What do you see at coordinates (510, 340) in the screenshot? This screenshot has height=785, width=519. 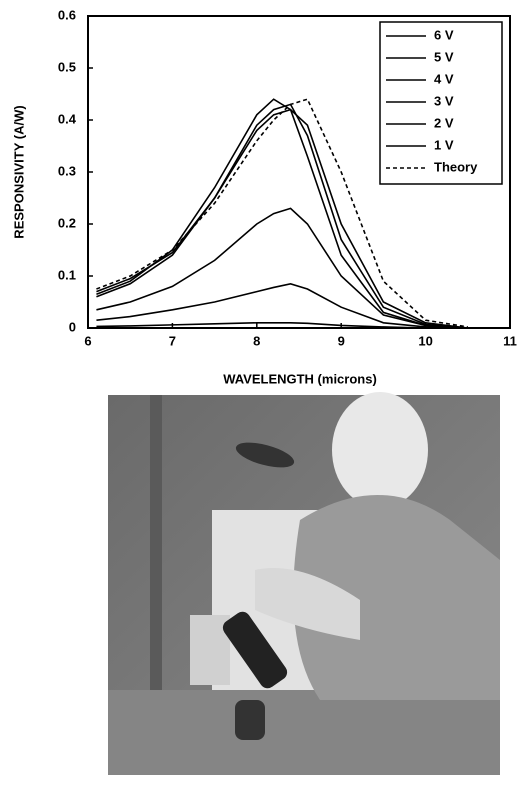 I see `x-tick-label: 11` at bounding box center [510, 340].